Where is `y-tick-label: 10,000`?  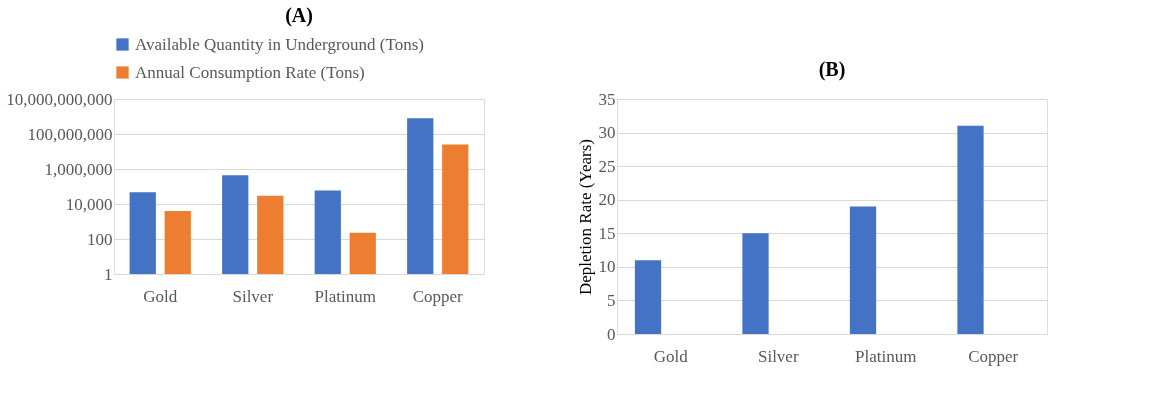
y-tick-label: 10,000 is located at coordinates (89, 204).